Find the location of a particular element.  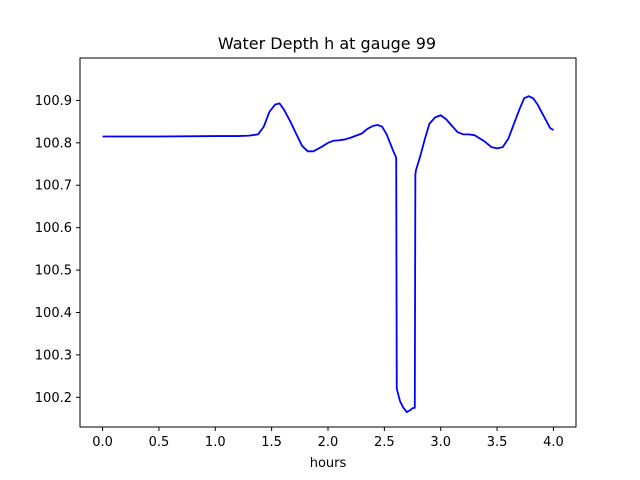

y-tick-label: 100.5 is located at coordinates (53, 271).